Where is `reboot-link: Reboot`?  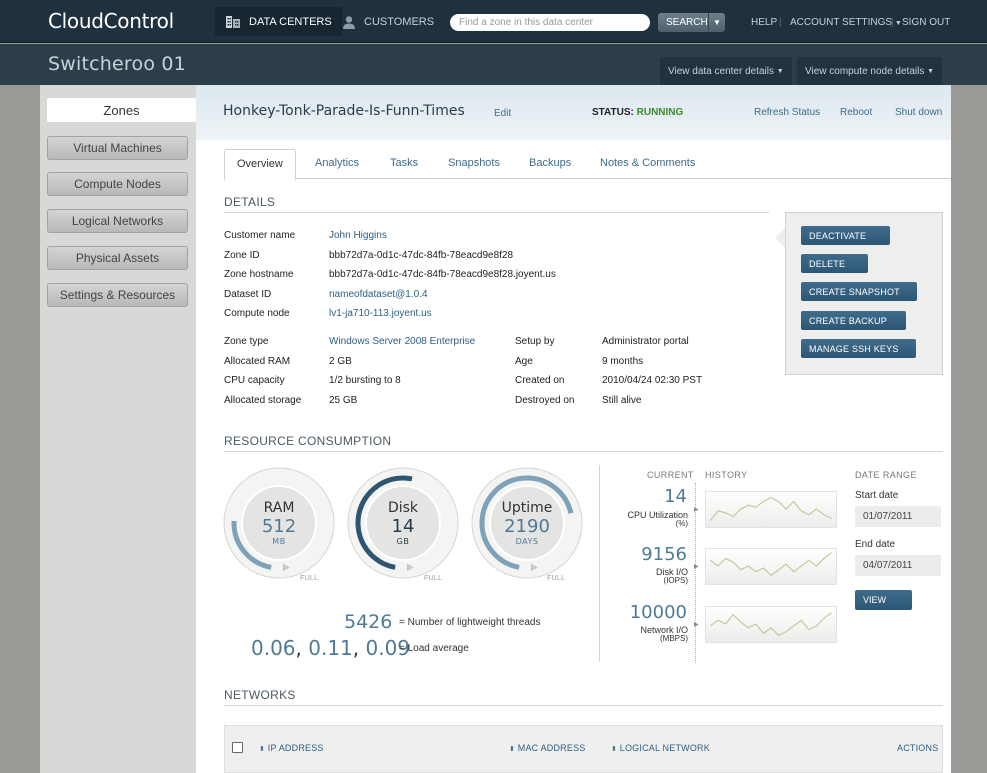
reboot-link: Reboot is located at coordinates (856, 112).